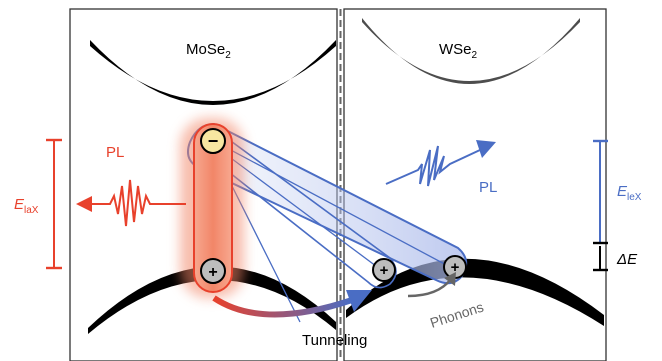  I want to click on hole-wse2-upper-sign: +, so click(455, 267).